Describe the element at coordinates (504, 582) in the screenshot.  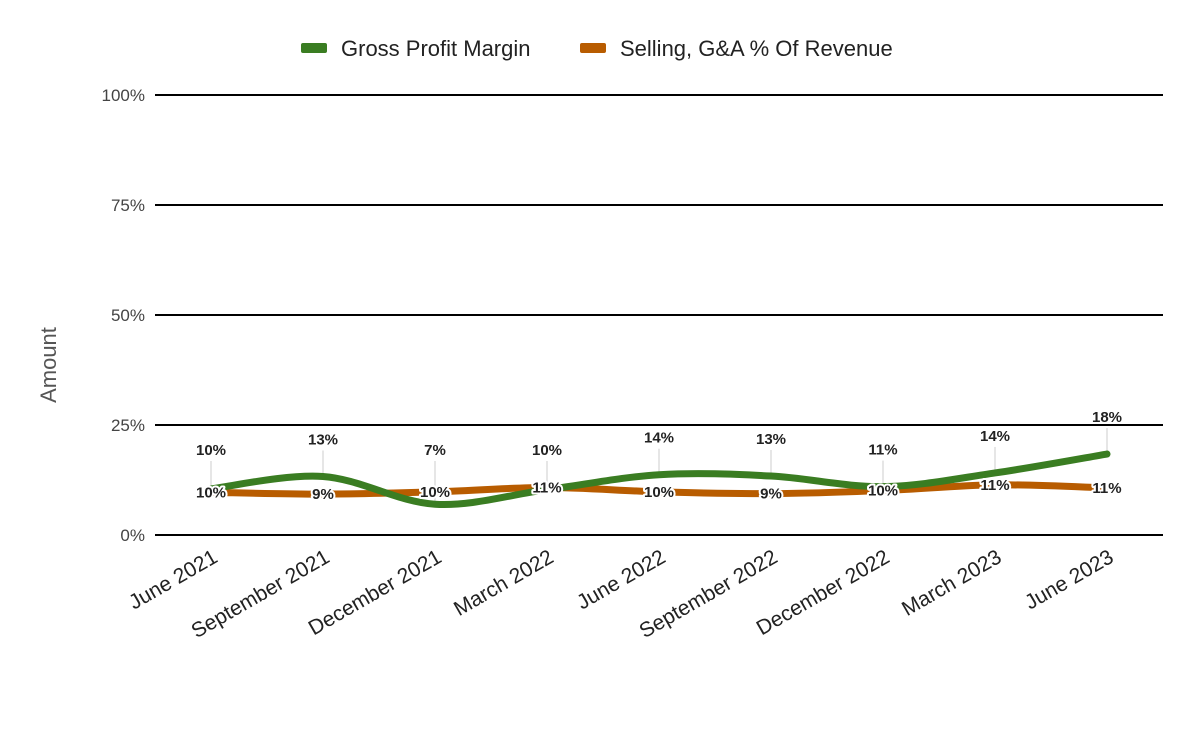
I see `x-tick-label: March 2022` at that location.